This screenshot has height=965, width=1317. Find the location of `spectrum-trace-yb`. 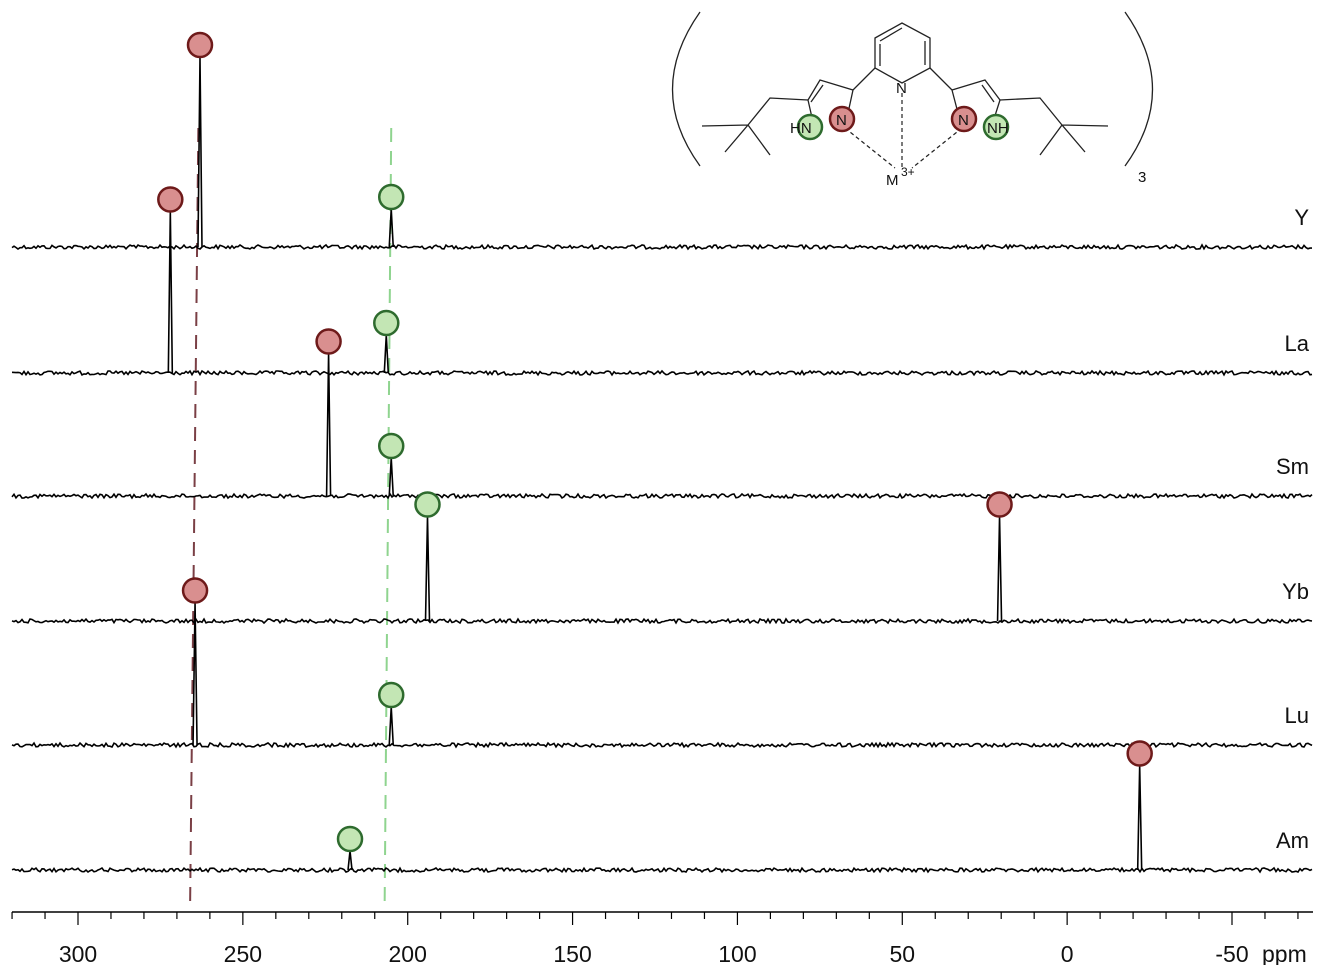

spectrum-trace-yb is located at coordinates (662, 621).